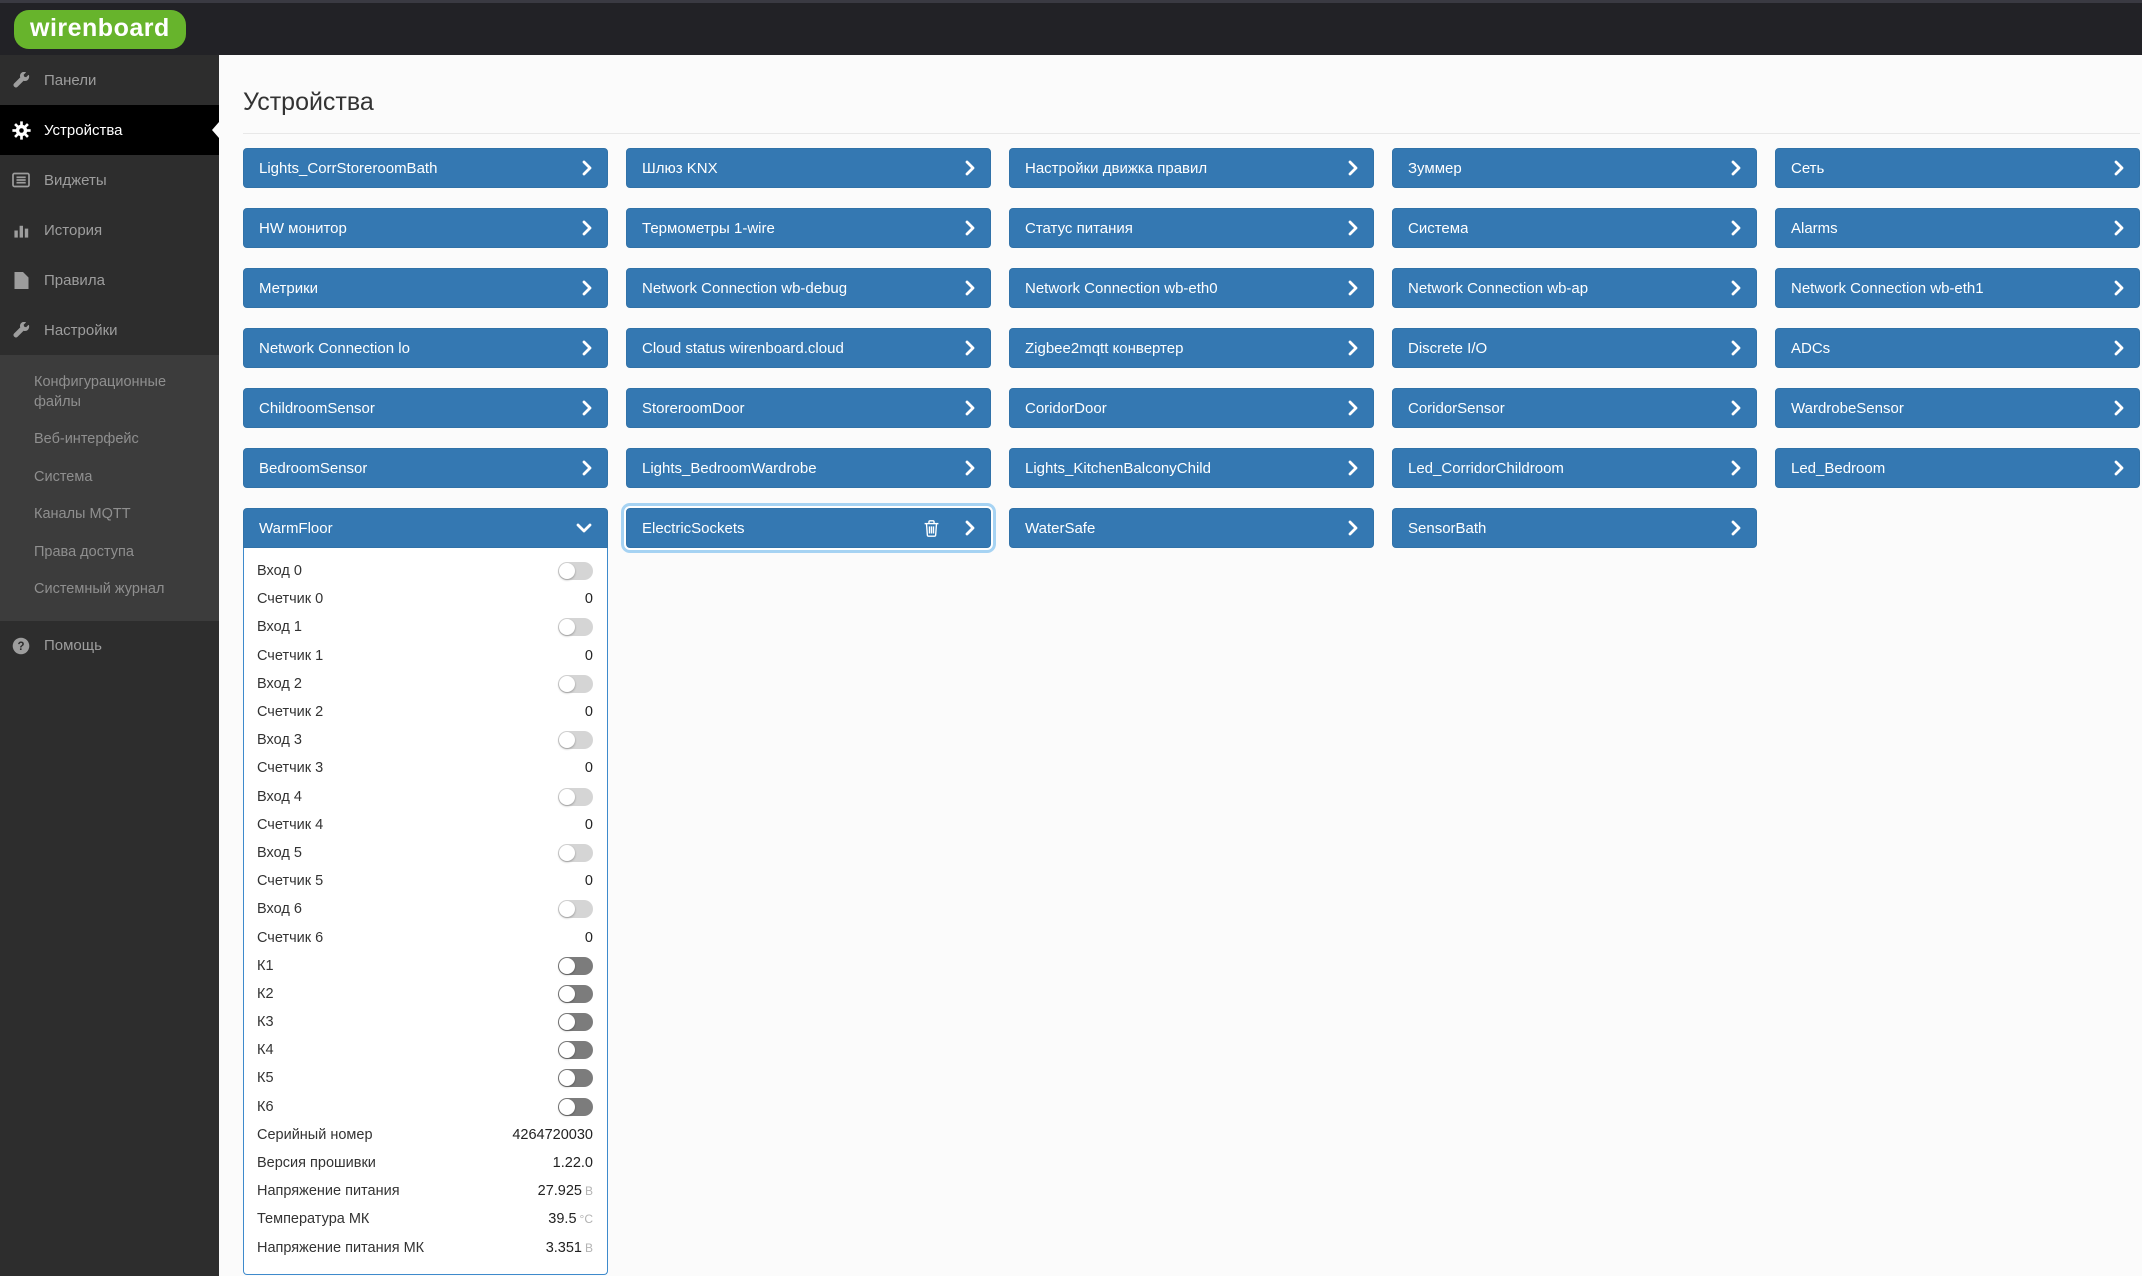  I want to click on device-tile-настройки-движка-правил: Настройки движка правил, so click(1191, 168).